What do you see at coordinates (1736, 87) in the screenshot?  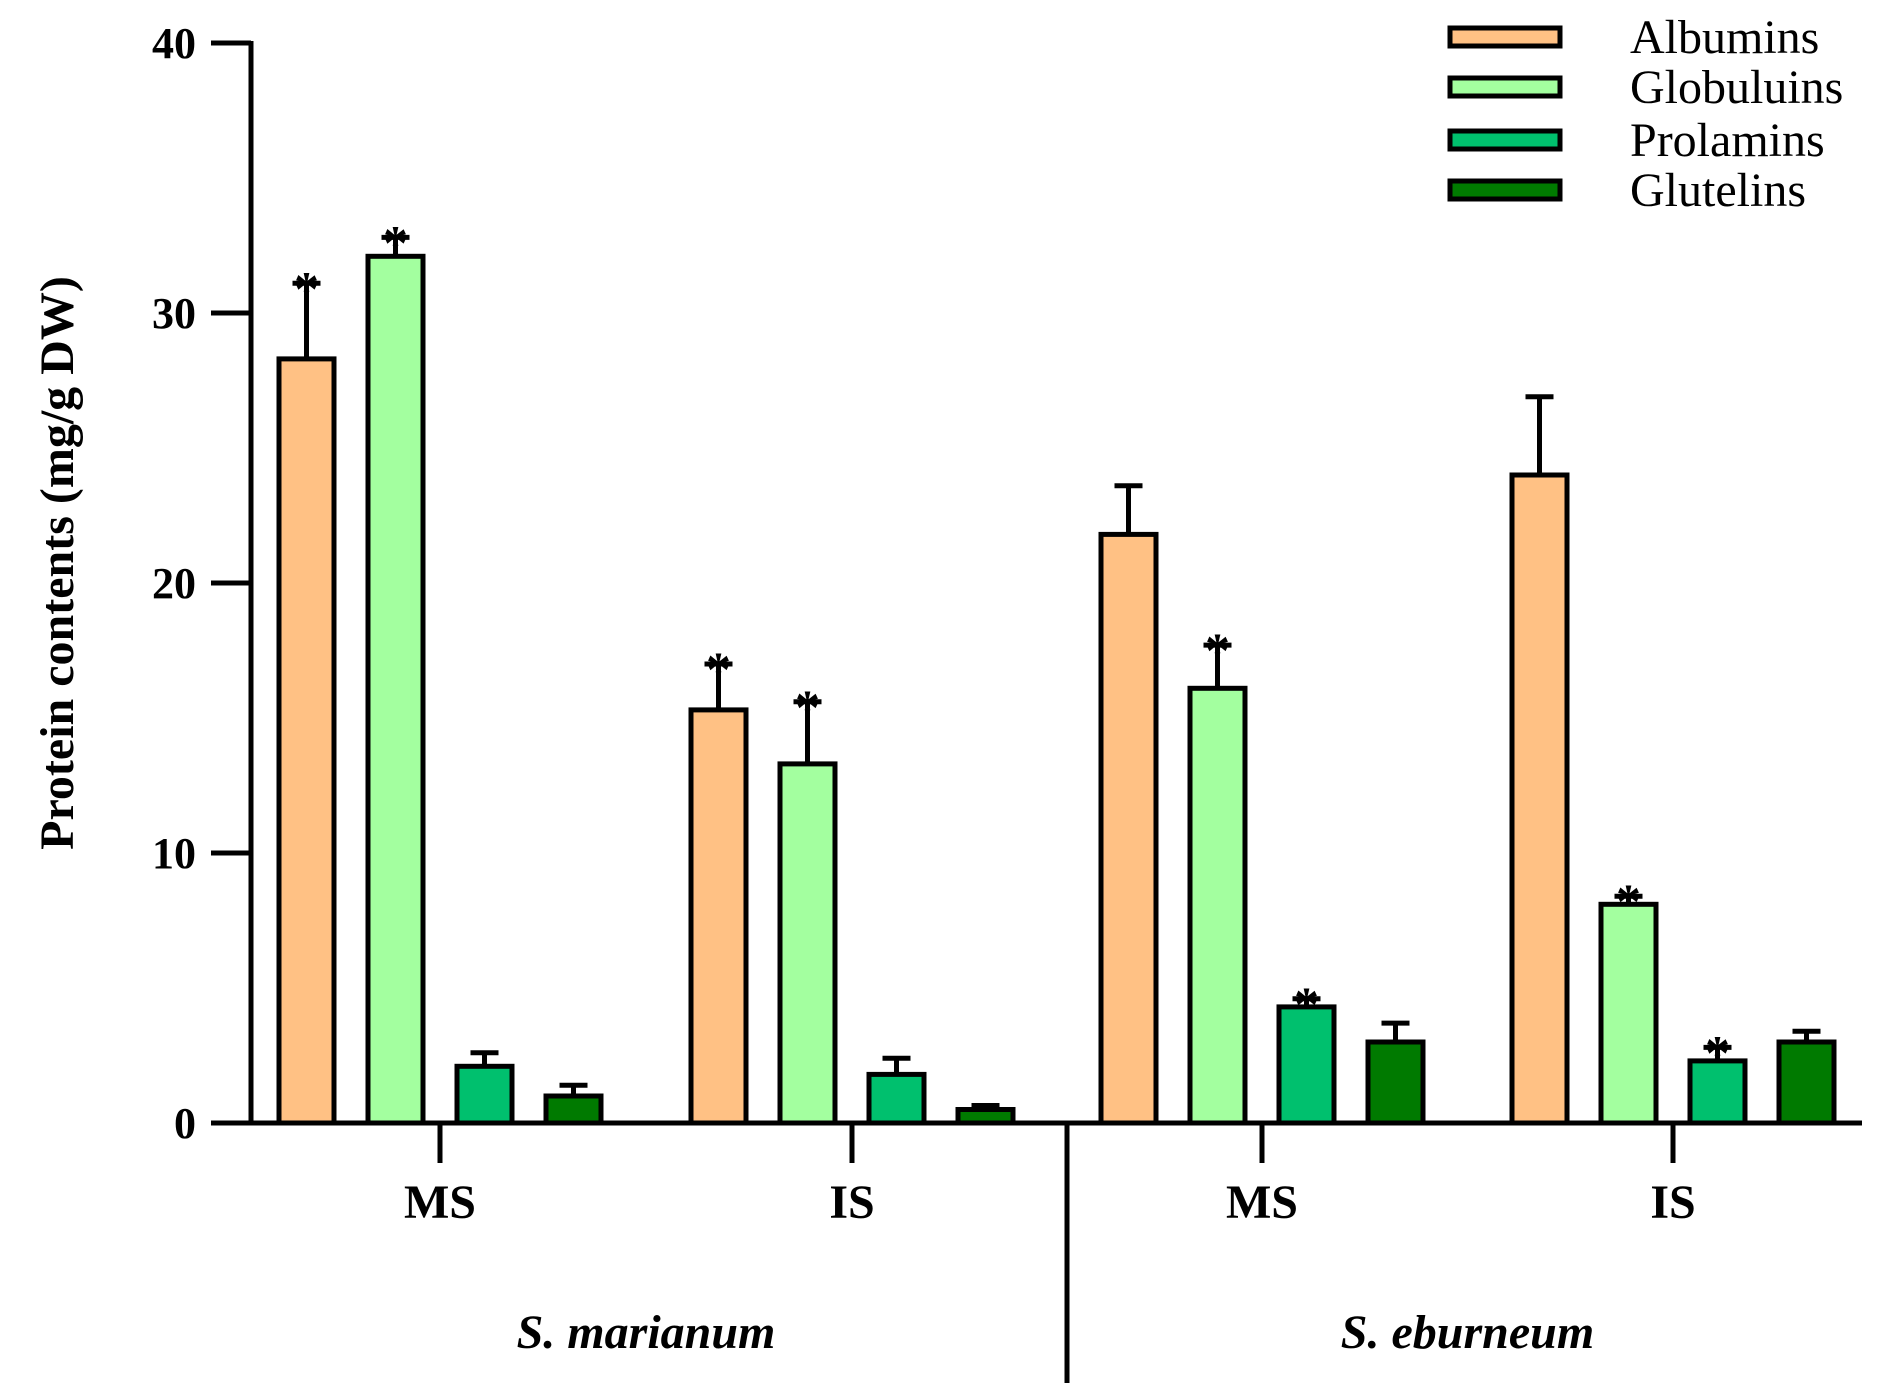 I see `legend-label-globuluins: Globuluins` at bounding box center [1736, 87].